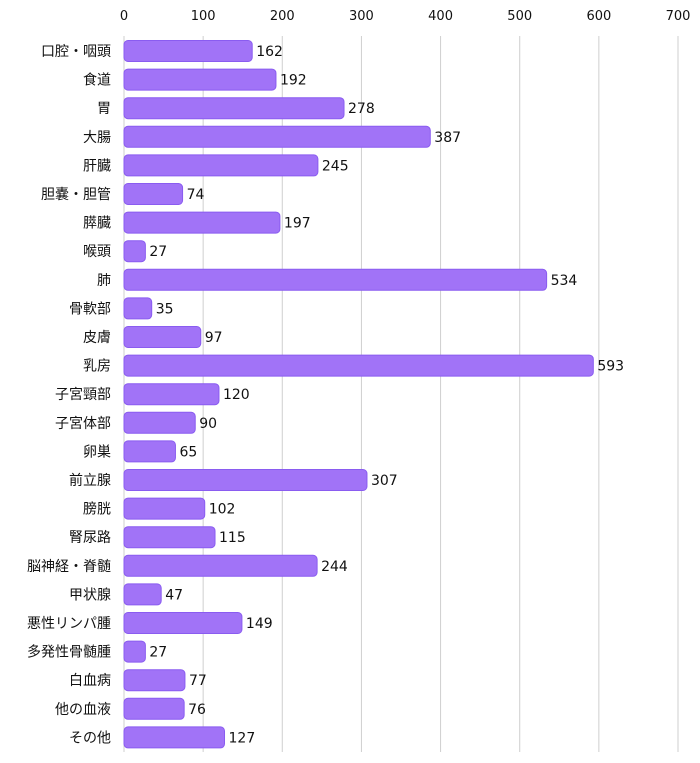 The height and width of the screenshot is (763, 700). I want to click on category-label: 腎尿路, so click(90, 538).